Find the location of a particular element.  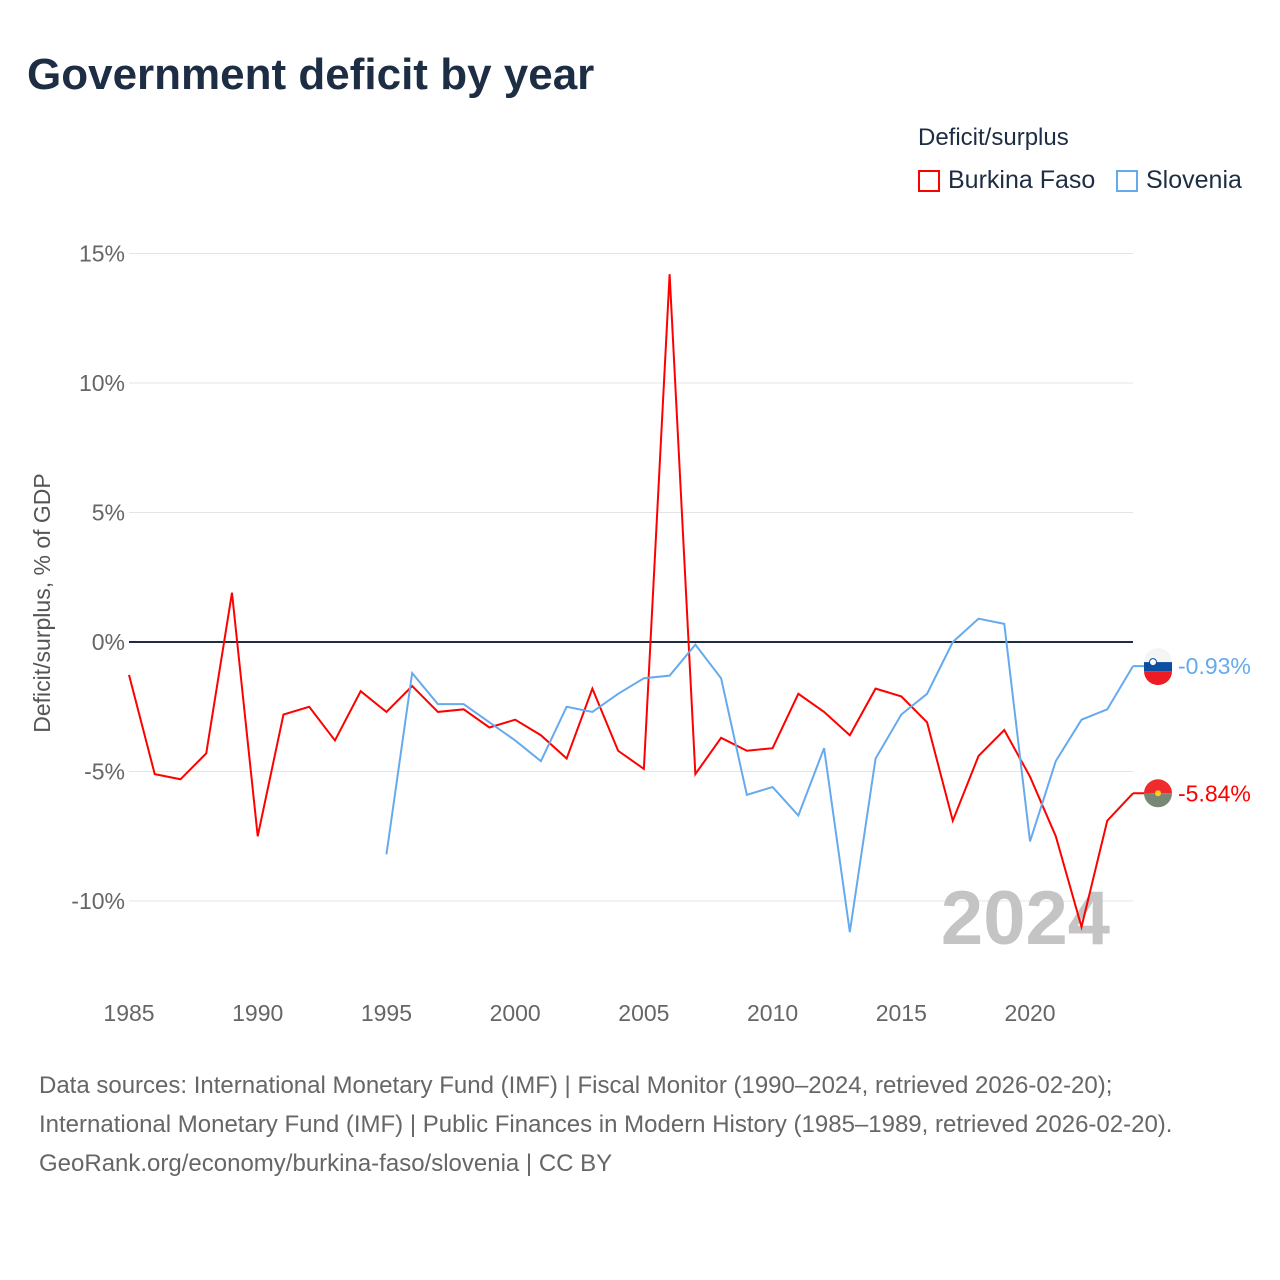

legend-swatch-slovenia is located at coordinates (1127, 180).